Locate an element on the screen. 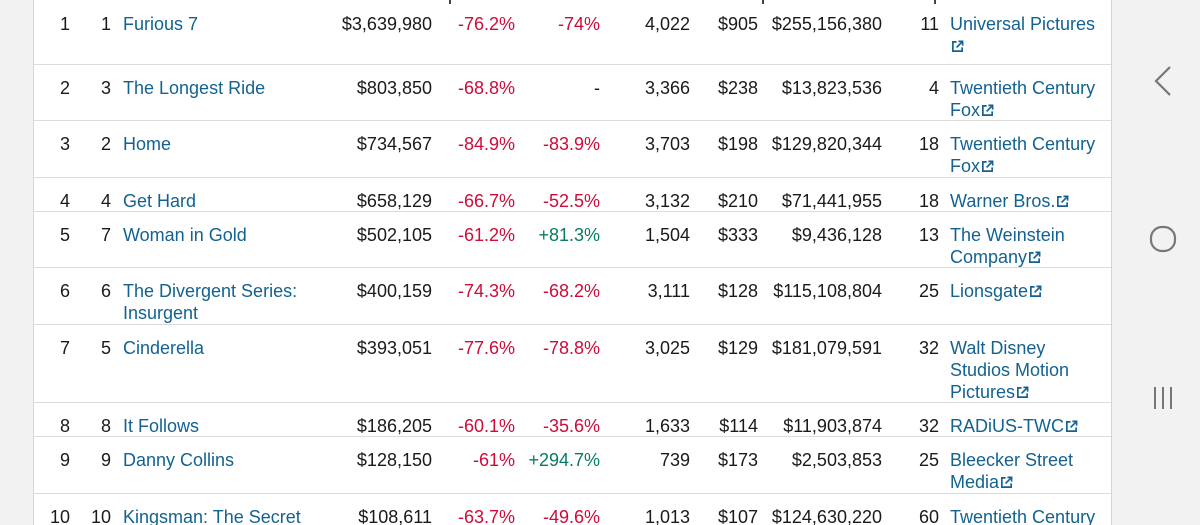  distributor-link: Warner Bros. is located at coordinates (1030, 201).